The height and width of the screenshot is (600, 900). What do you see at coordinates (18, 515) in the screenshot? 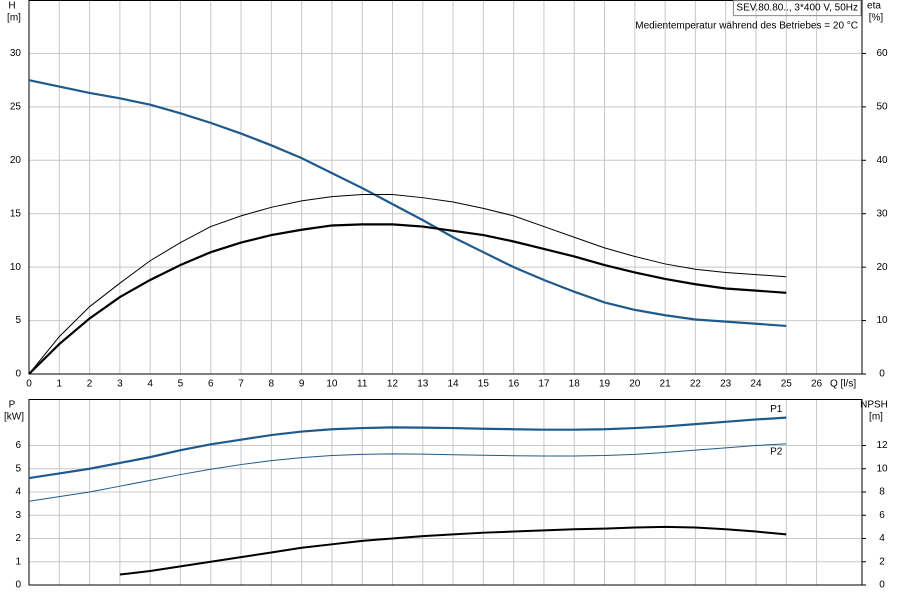
I see `y-tick-label: 3` at bounding box center [18, 515].